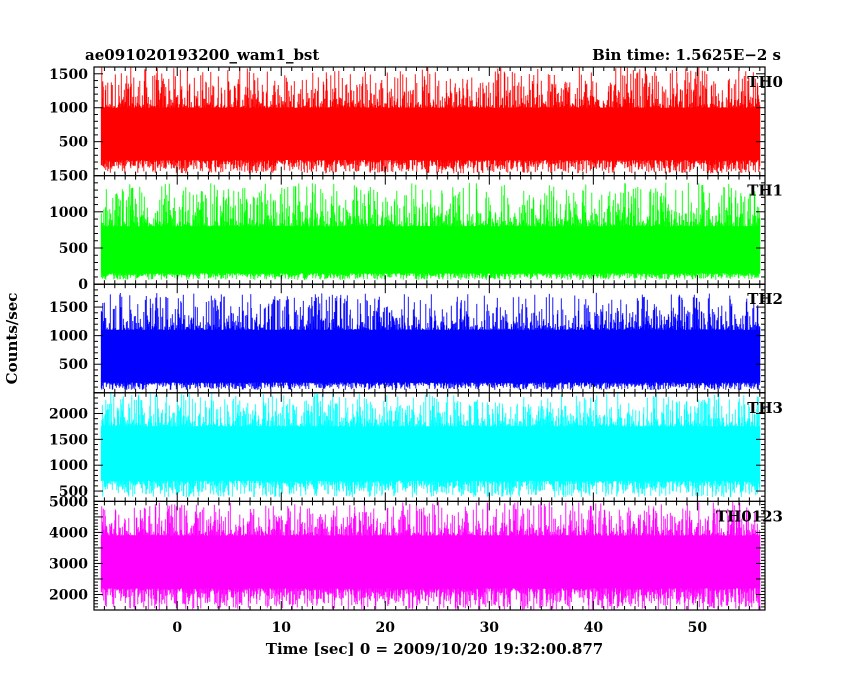 The image size is (850, 680). What do you see at coordinates (434, 649) in the screenshot?
I see `x-axis-label: Time [sec] 0 = 2009/10/20 19:32:00.877` at bounding box center [434, 649].